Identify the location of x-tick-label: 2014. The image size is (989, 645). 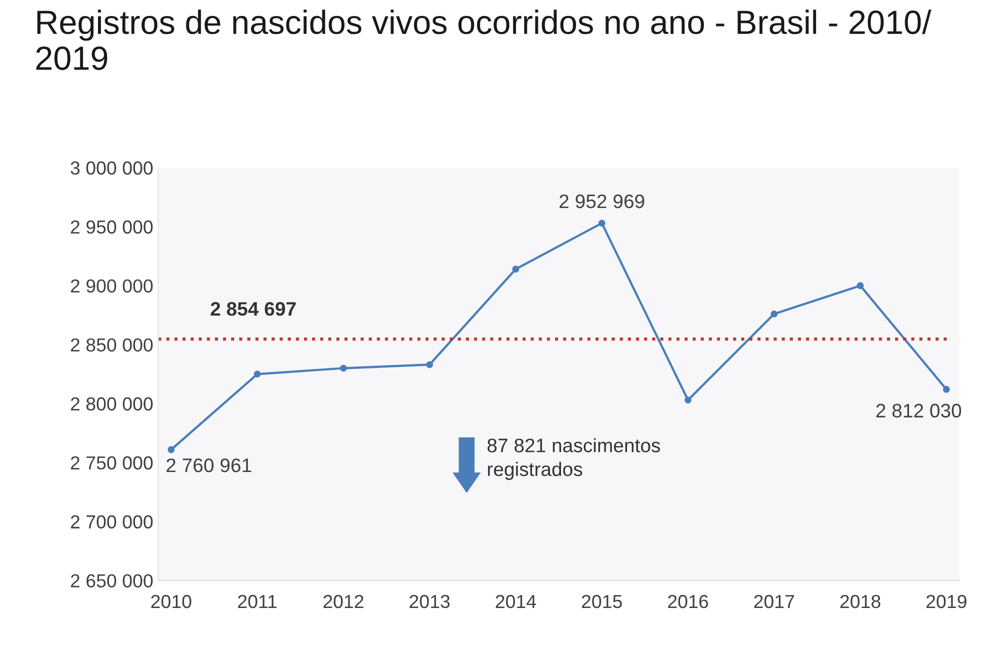
(516, 601).